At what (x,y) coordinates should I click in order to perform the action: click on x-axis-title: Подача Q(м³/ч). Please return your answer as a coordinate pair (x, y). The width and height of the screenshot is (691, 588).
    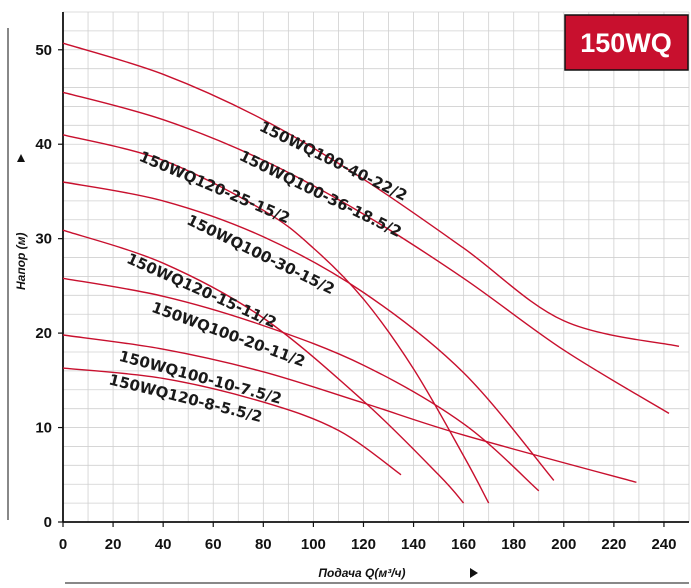
    Looking at the image, I should click on (361, 573).